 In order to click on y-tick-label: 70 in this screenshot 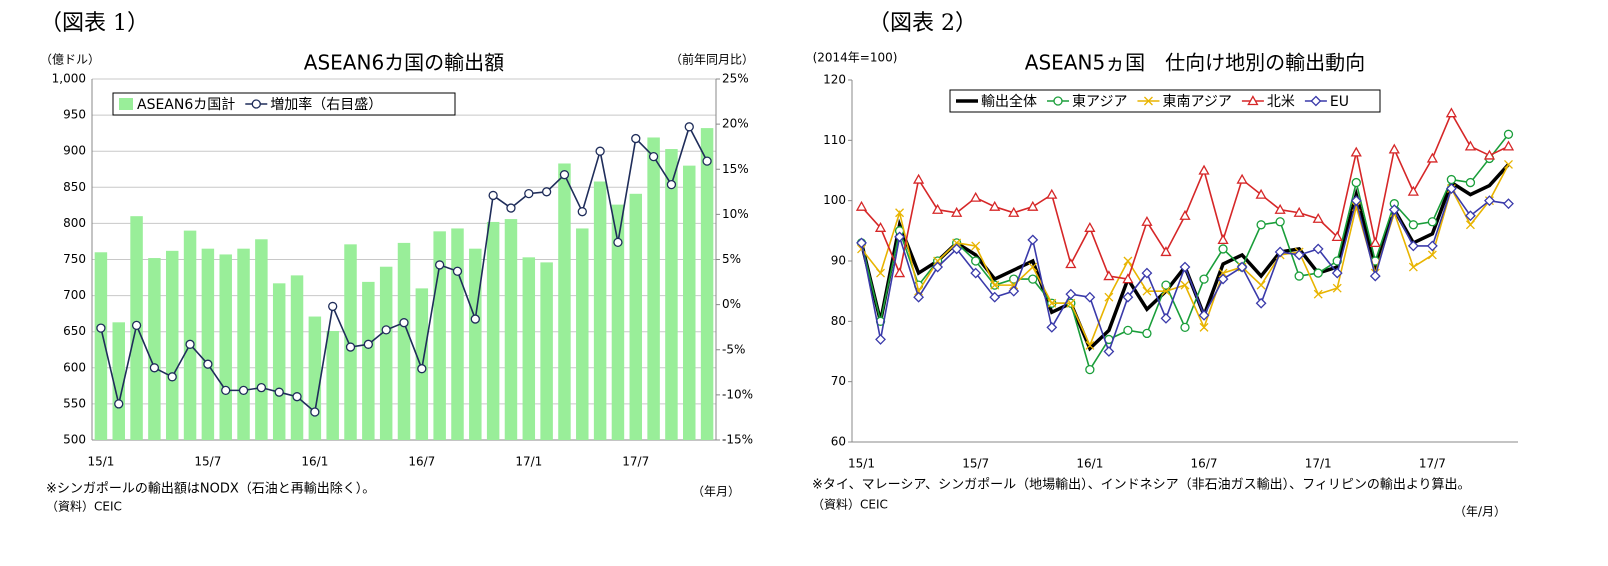, I will do `click(838, 381)`.